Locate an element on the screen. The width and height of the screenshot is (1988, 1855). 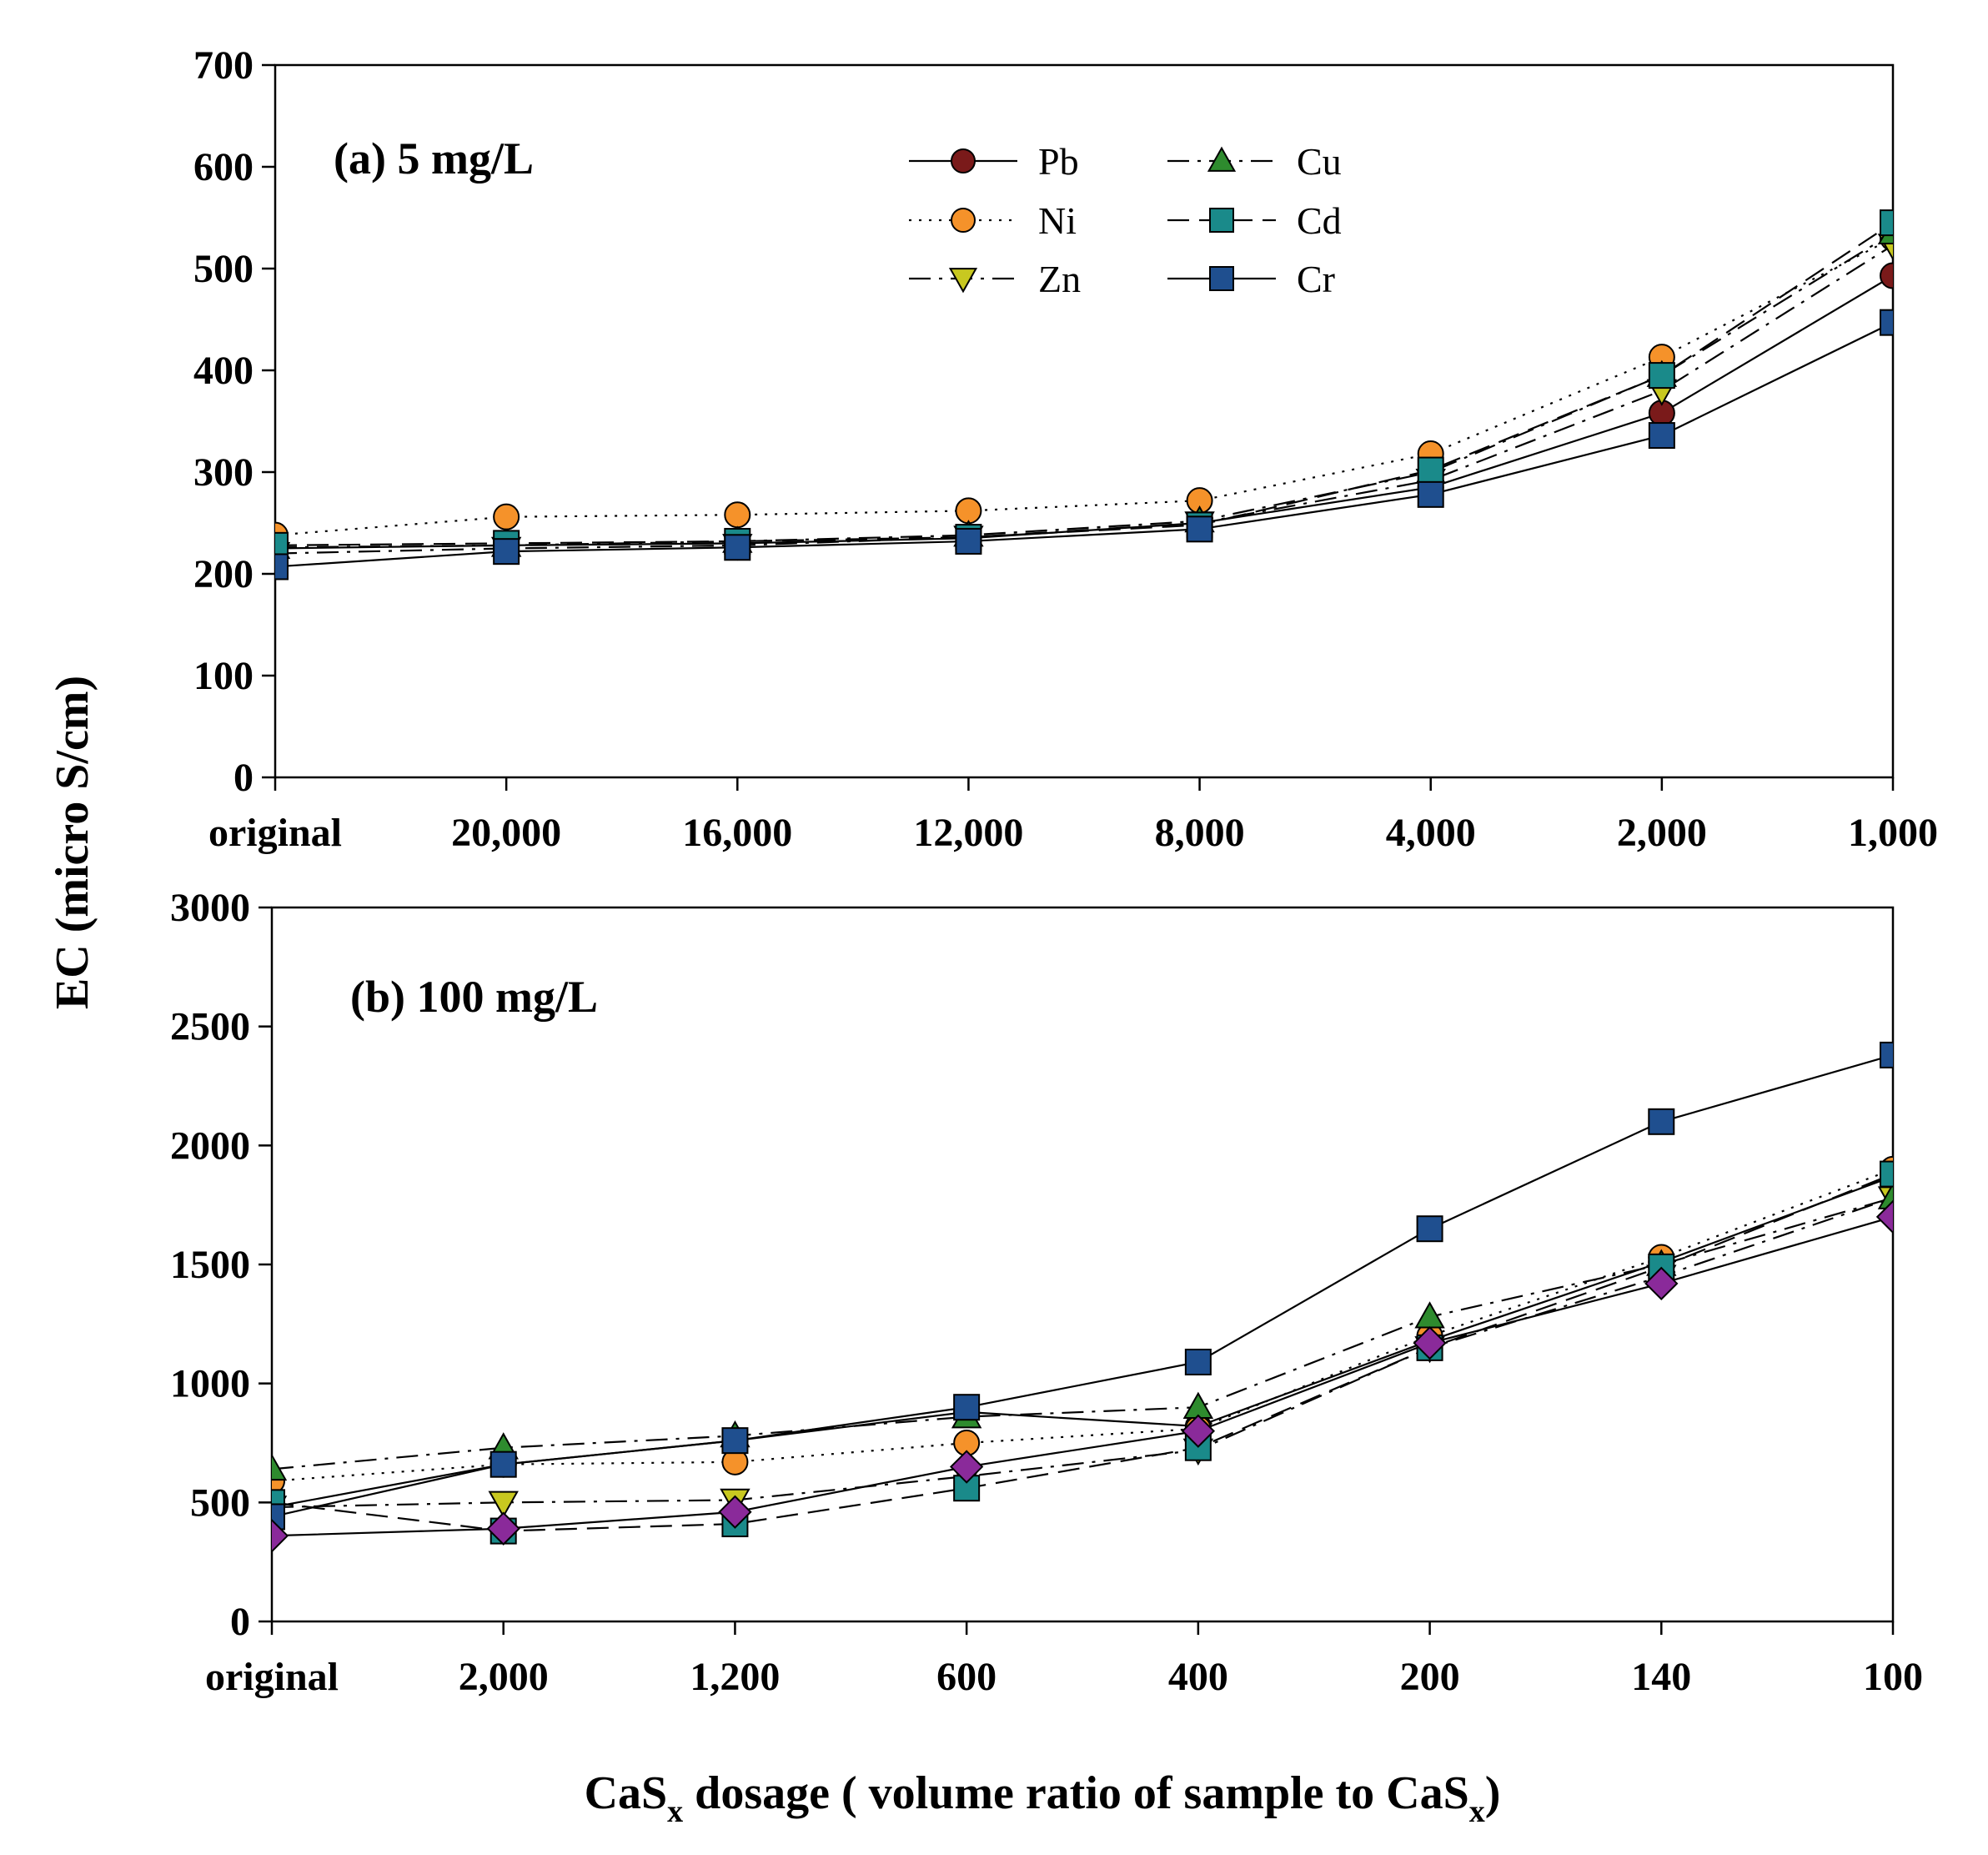
b-series-7-line is located at coordinates (1083, 1376).